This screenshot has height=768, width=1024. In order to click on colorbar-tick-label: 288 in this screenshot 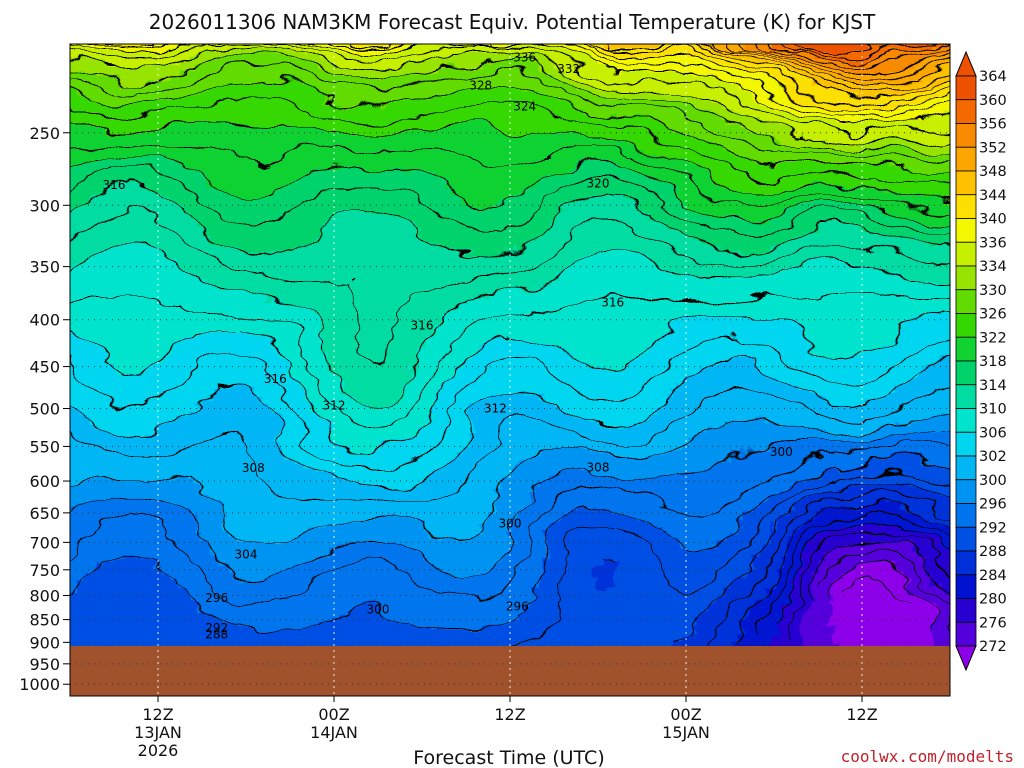, I will do `click(993, 552)`.